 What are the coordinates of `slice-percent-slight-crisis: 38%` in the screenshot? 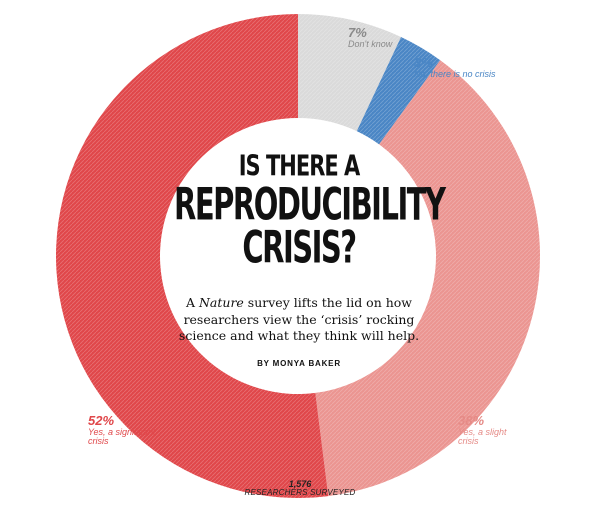 It's located at (471, 420).